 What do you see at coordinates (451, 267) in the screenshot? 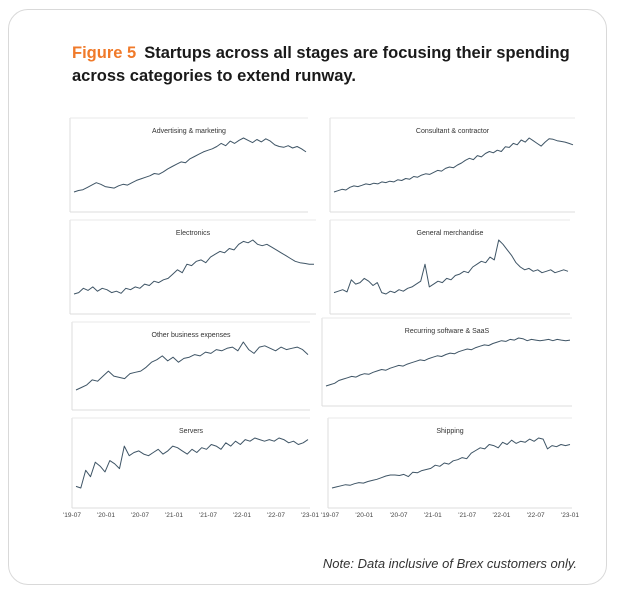
I see `series-line-general-merchandise` at bounding box center [451, 267].